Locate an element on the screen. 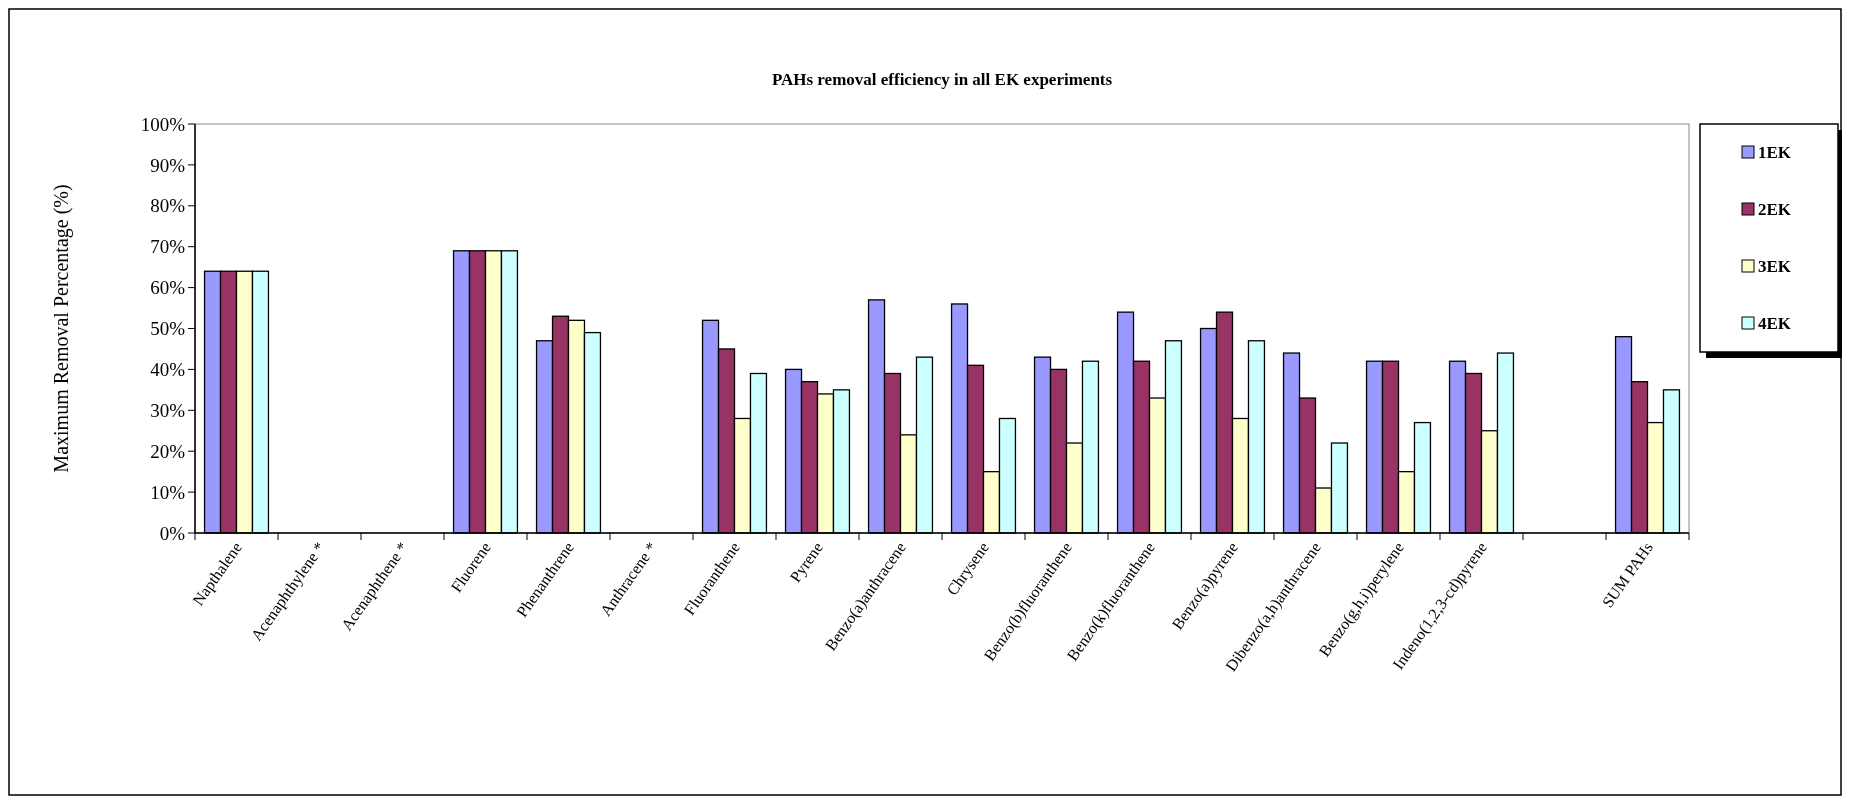 The height and width of the screenshot is (804, 1850). y-tick-label: 40% is located at coordinates (168, 370).